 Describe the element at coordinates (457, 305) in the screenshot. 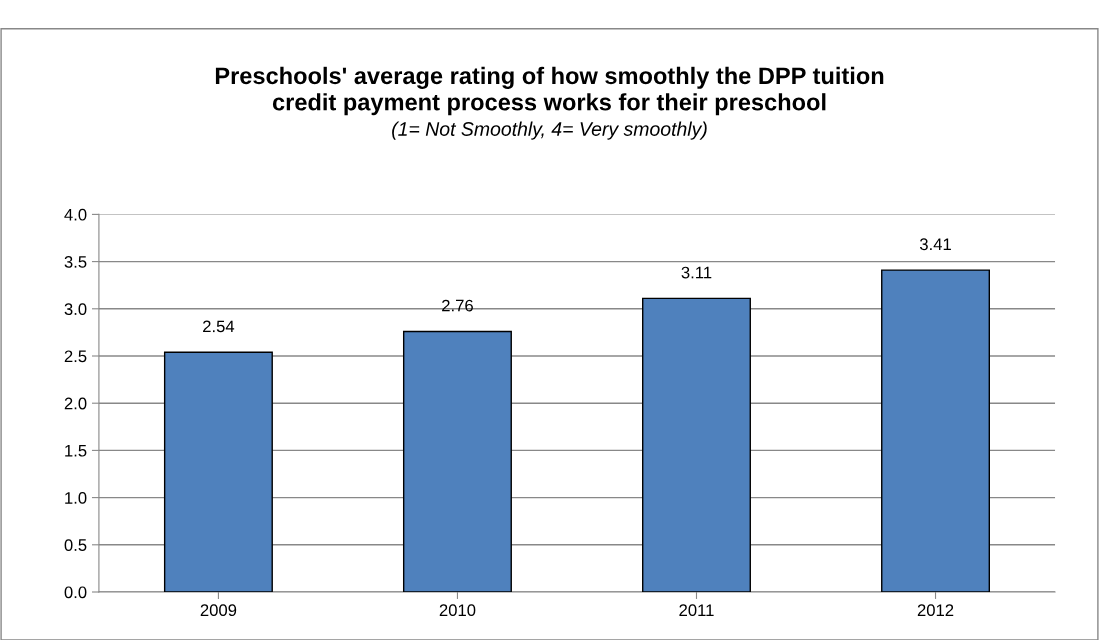

I see `data-label: 2.76` at that location.